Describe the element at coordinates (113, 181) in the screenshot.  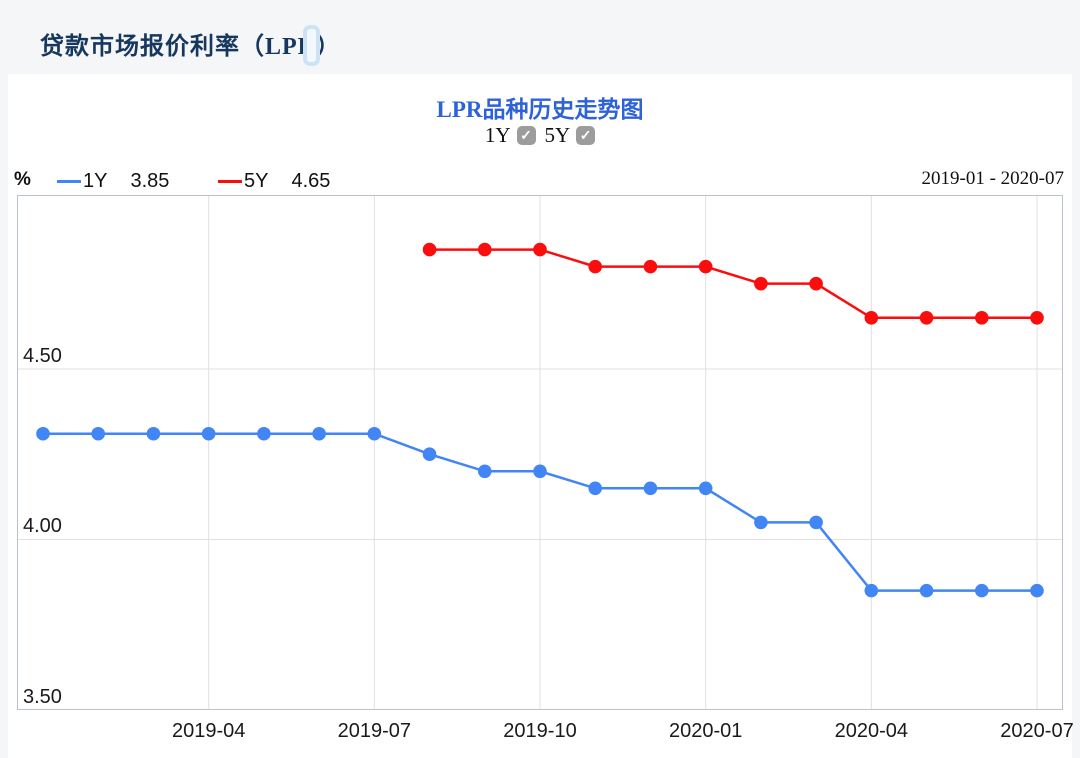
I see `legend-item-1y: 1Y 3.85` at that location.